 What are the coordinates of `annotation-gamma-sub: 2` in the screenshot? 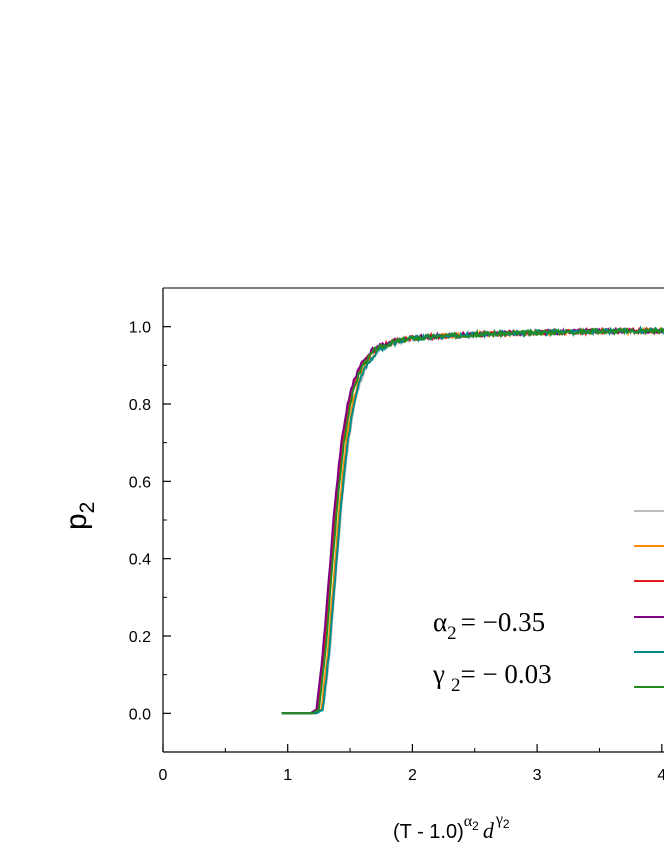 It's located at (456, 685).